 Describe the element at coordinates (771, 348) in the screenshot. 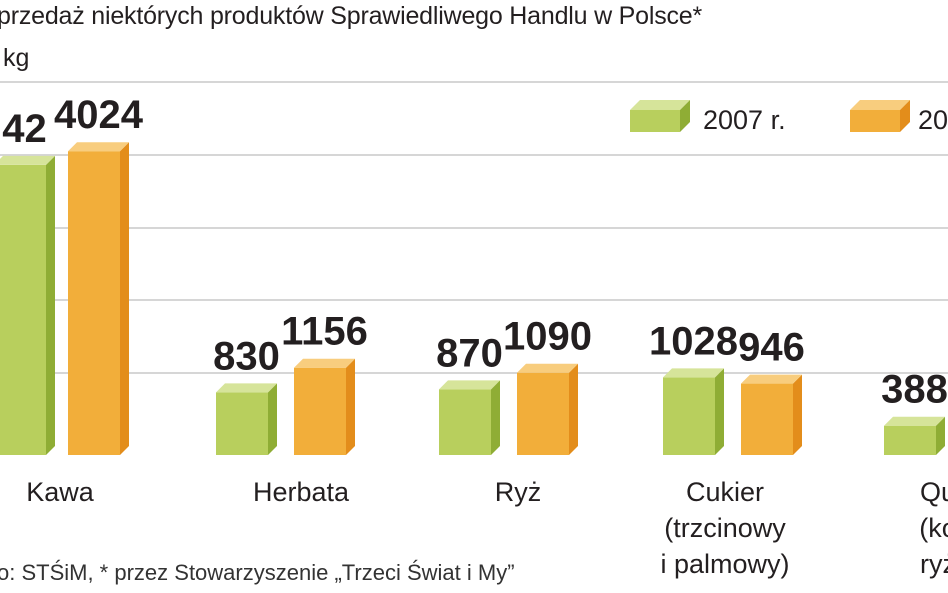

I see `value-label: 946` at that location.